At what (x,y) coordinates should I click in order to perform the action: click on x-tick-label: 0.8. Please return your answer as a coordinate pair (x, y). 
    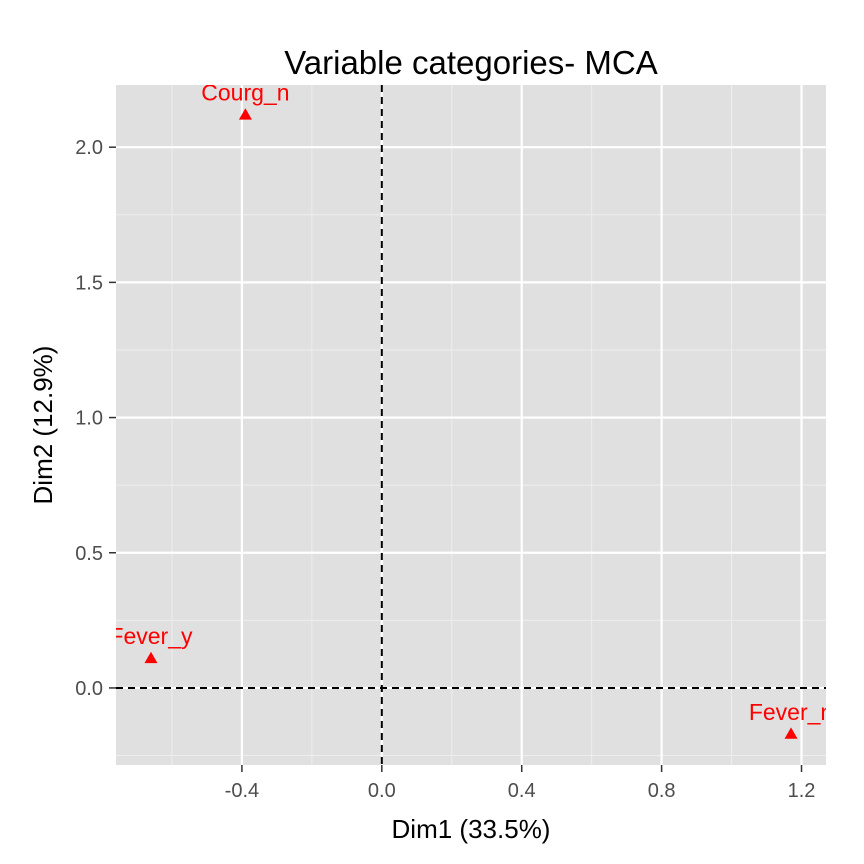
    Looking at the image, I should click on (662, 791).